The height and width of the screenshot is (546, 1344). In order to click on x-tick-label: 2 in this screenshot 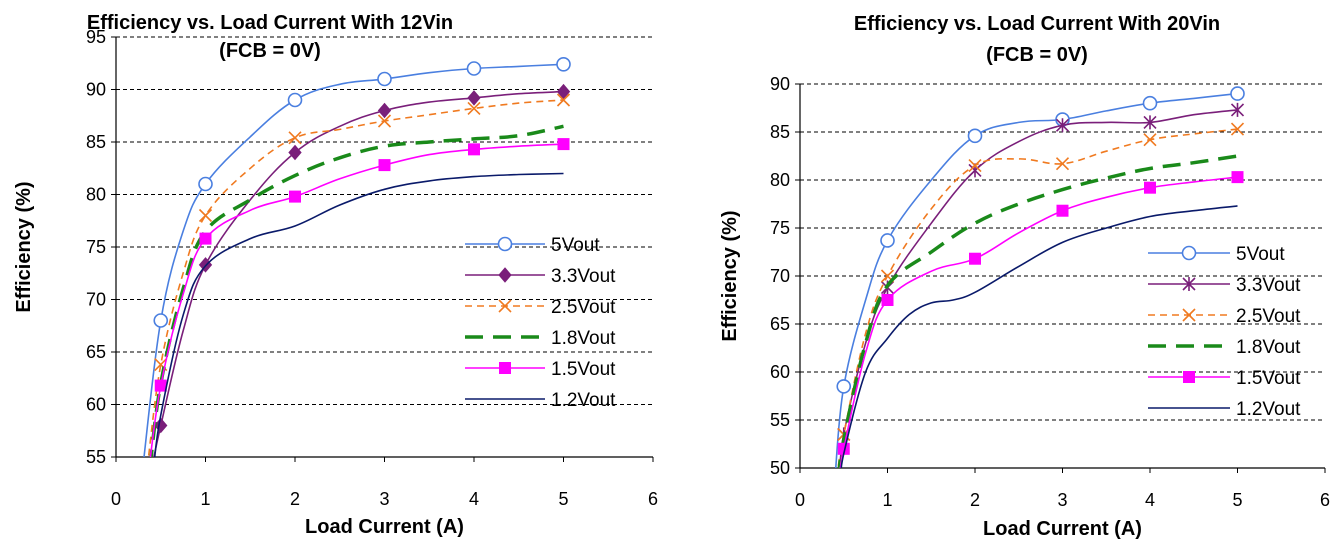, I will do `click(975, 500)`.